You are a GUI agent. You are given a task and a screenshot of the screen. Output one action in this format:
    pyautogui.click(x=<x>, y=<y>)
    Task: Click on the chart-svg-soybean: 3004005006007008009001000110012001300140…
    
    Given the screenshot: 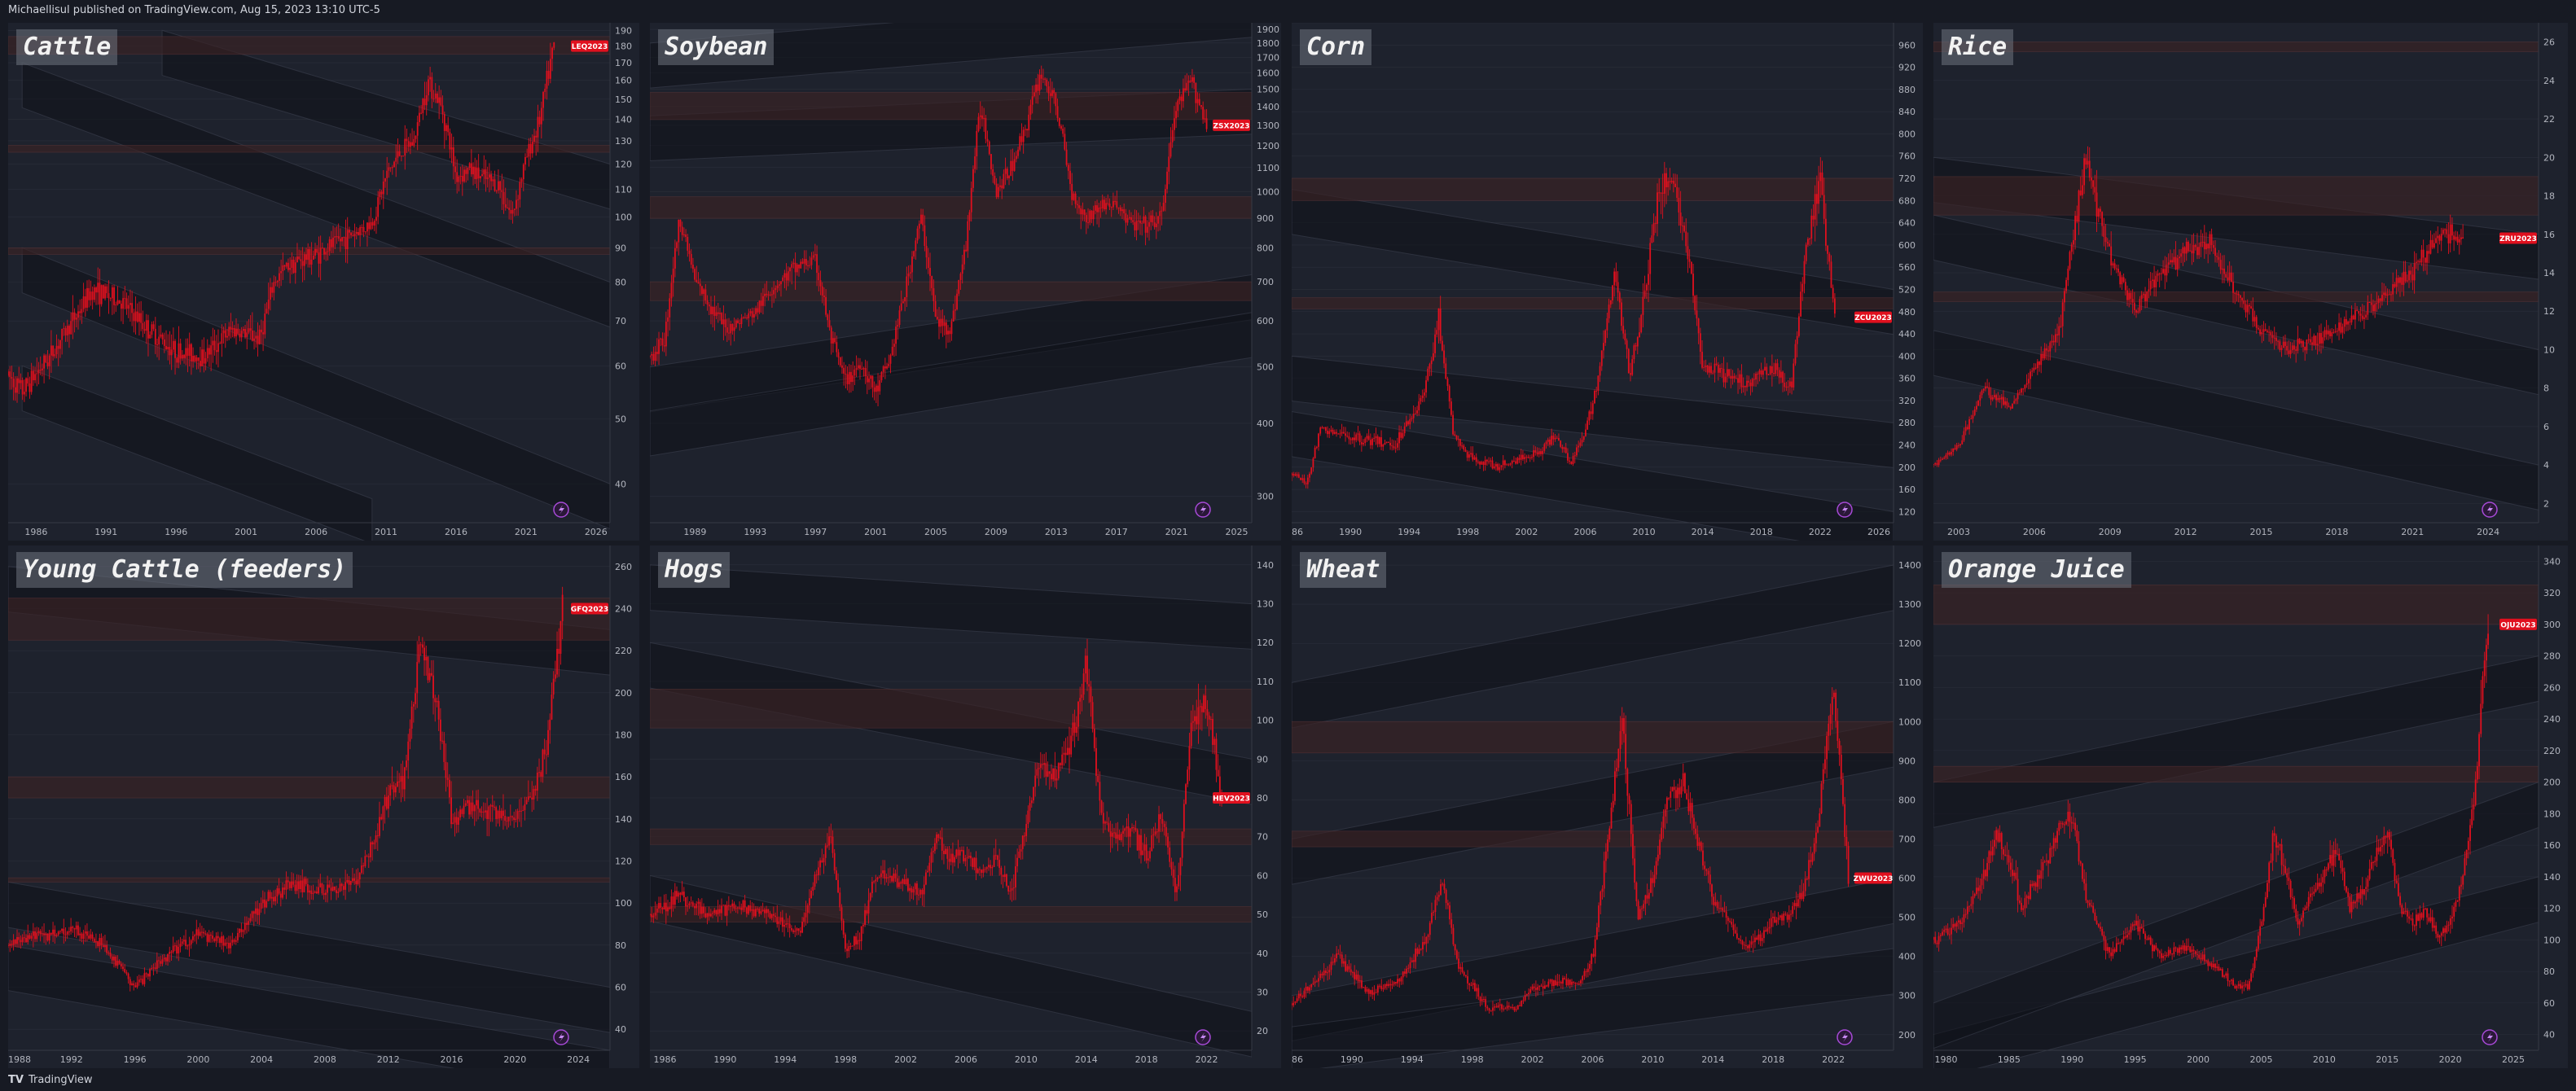 What is the action you would take?
    pyautogui.click(x=966, y=282)
    